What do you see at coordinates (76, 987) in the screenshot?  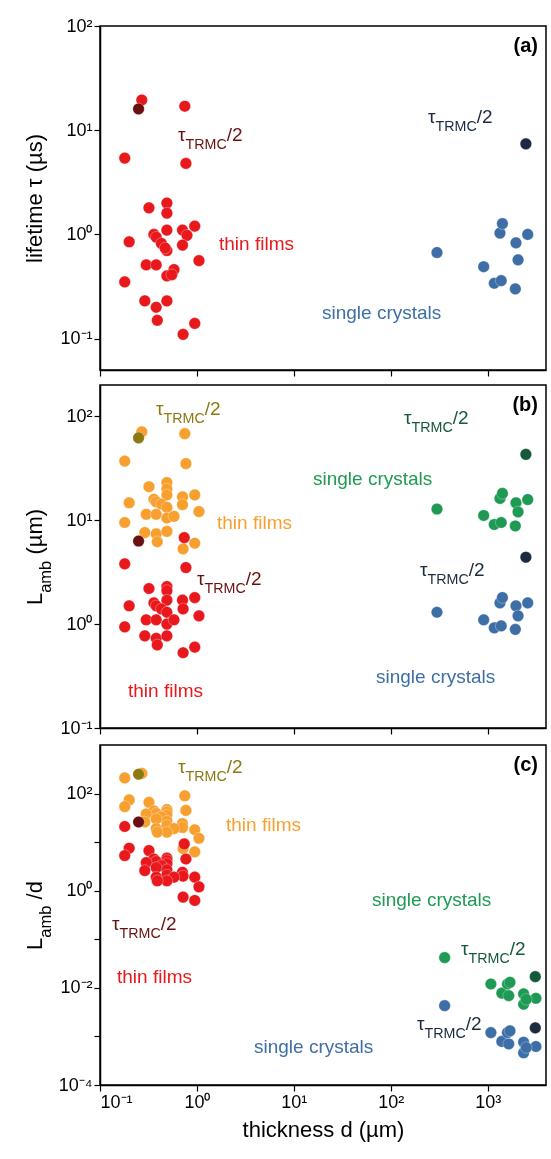 I see `y-tick-label: 10⁻²` at bounding box center [76, 987].